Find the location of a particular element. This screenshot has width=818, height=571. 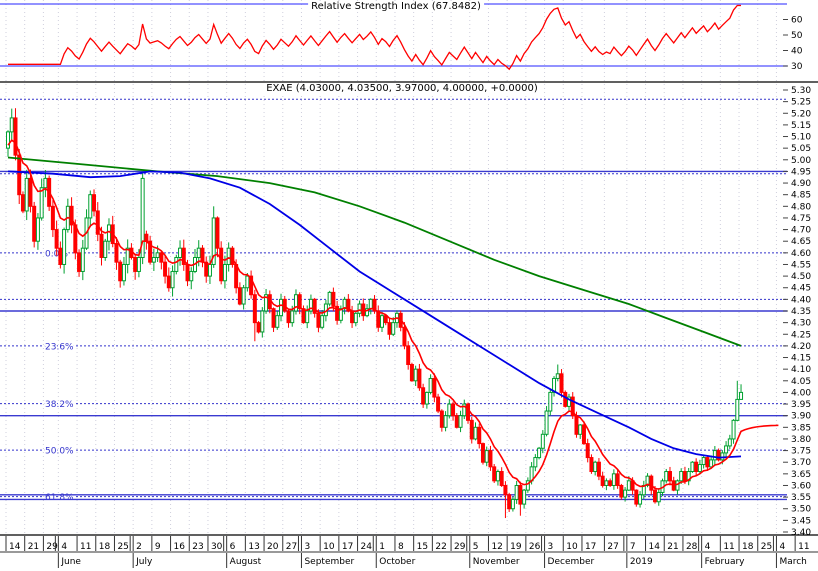

price-axis-label: 3.50 is located at coordinates (801, 510).